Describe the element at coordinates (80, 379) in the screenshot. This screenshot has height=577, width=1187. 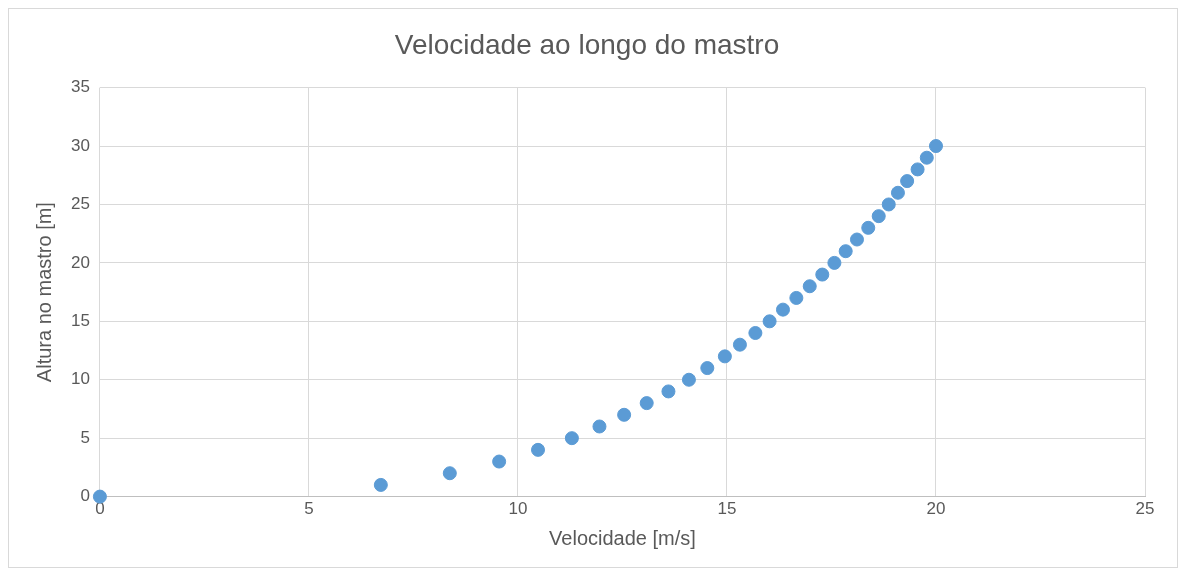
I see `y-tick-label: 10` at that location.